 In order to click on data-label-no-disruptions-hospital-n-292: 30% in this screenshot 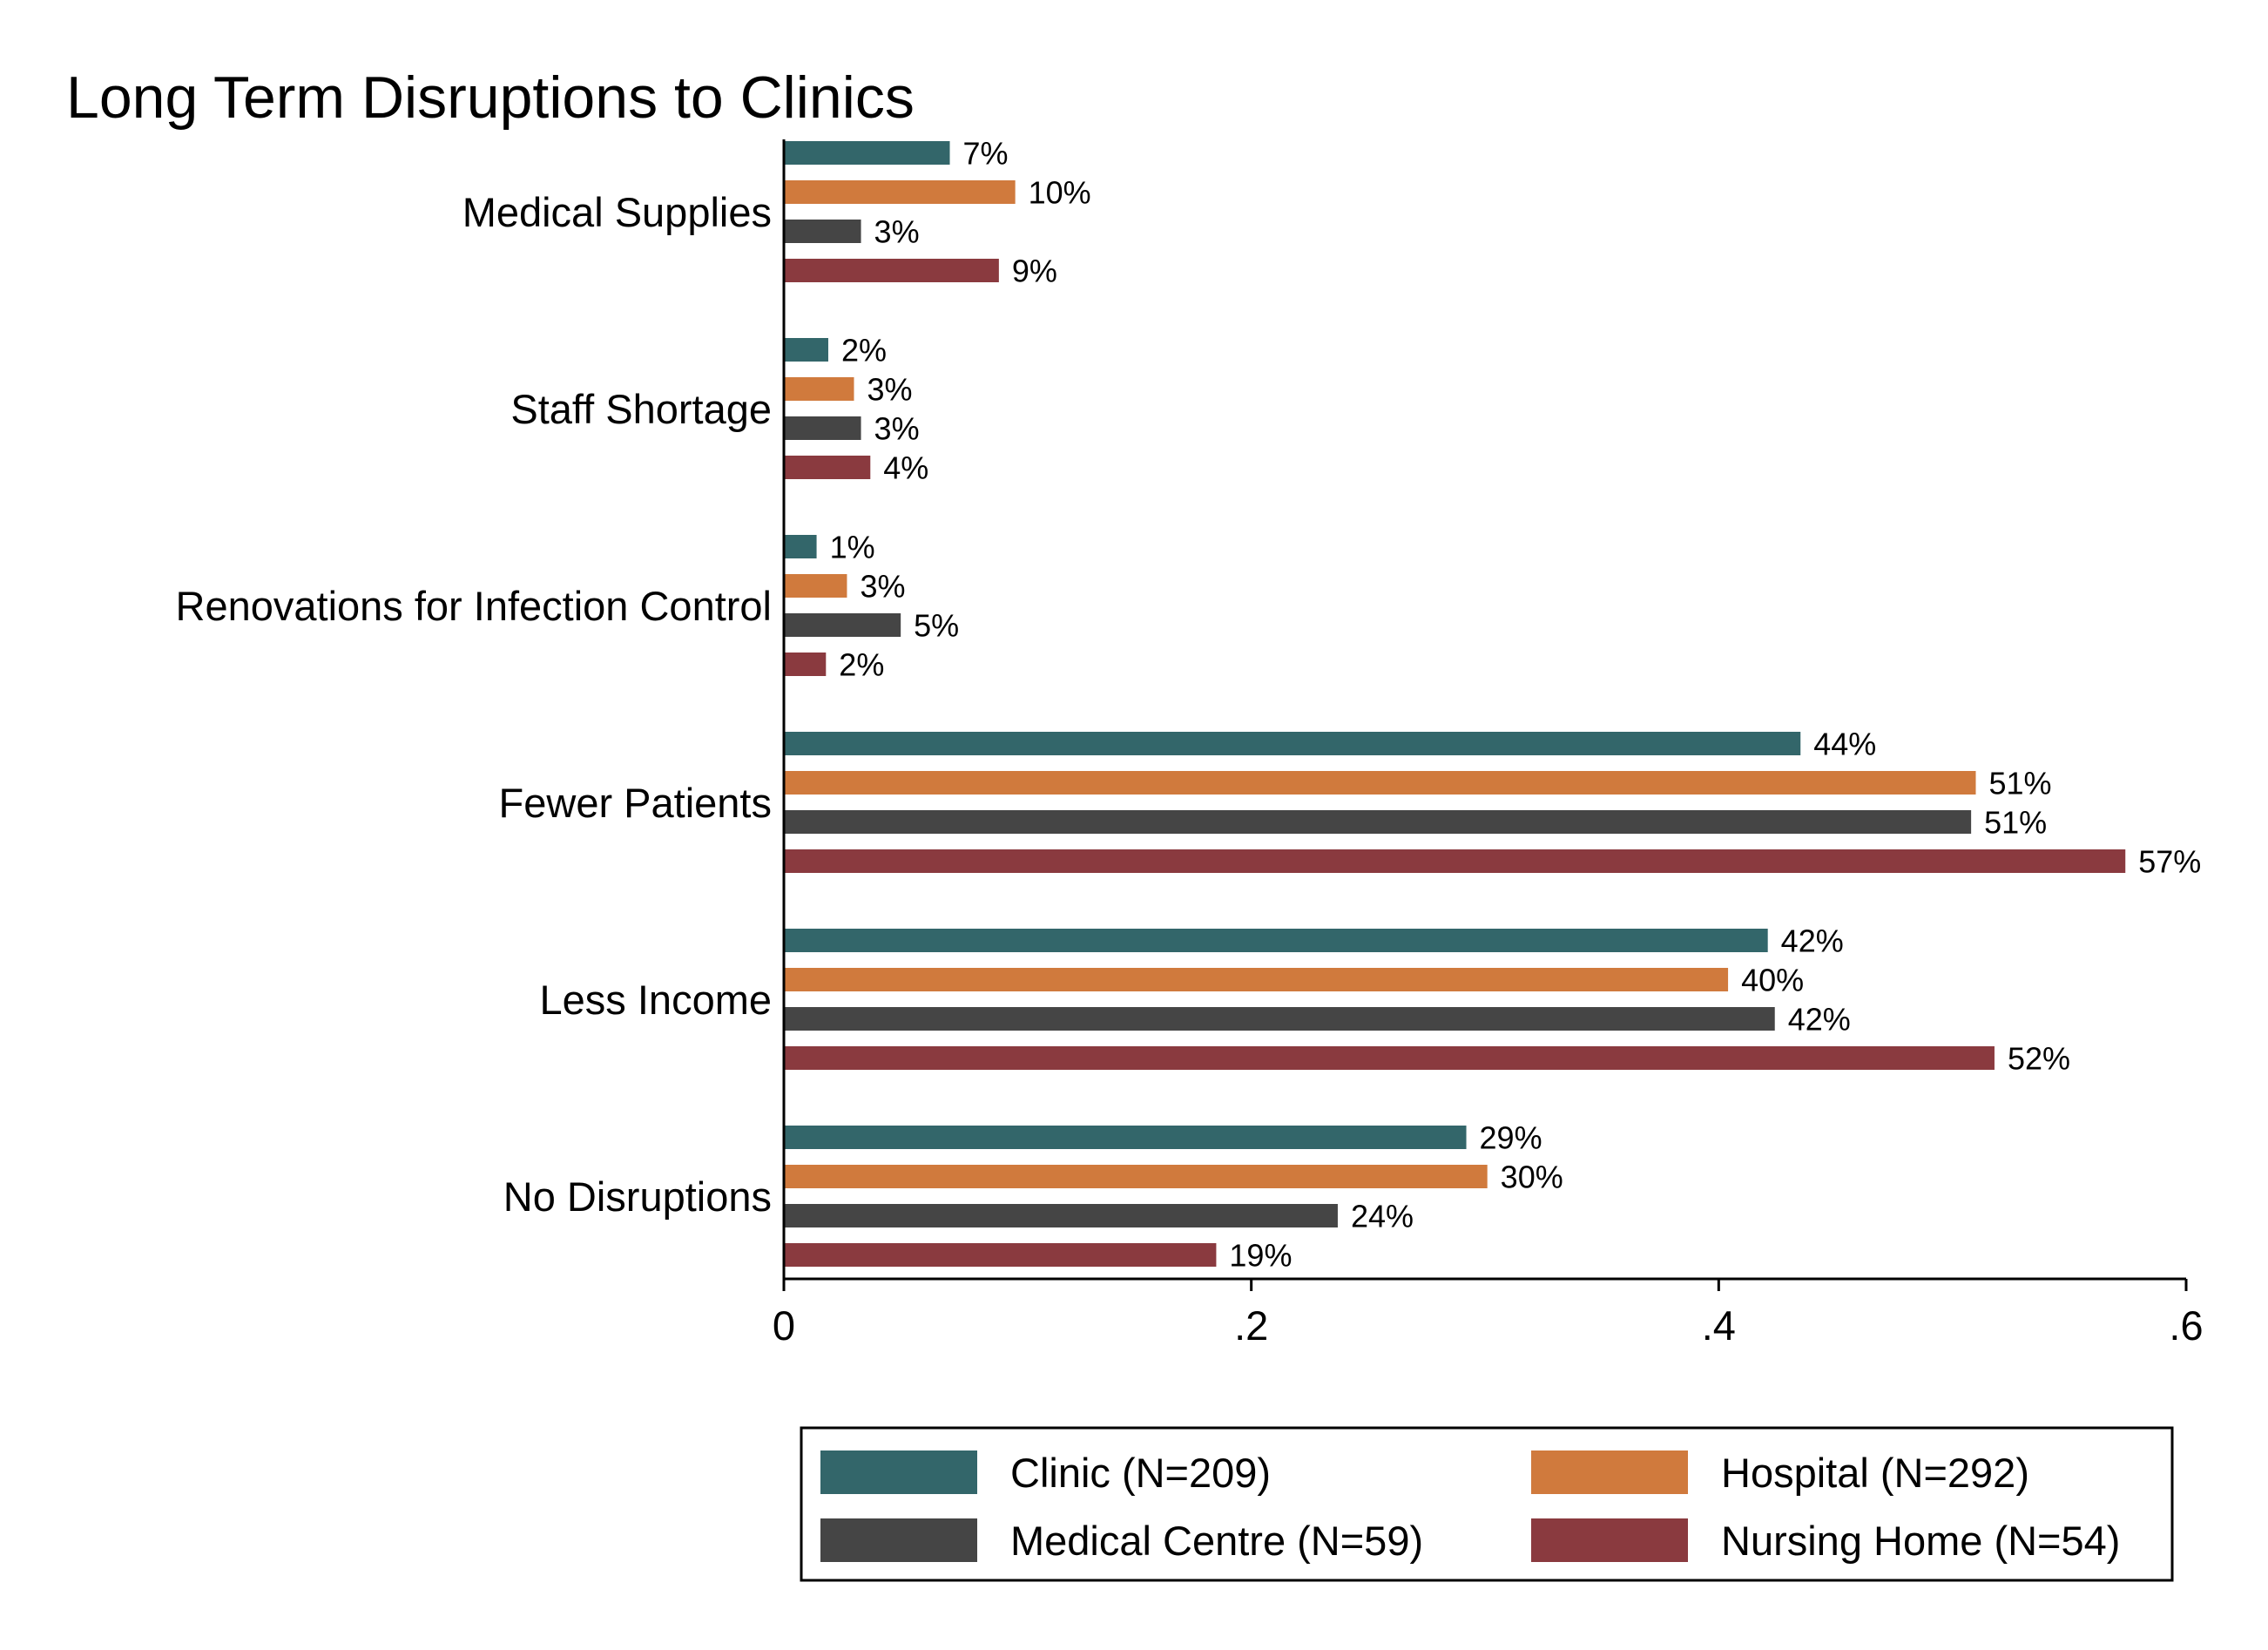, I will do `click(1532, 1177)`.